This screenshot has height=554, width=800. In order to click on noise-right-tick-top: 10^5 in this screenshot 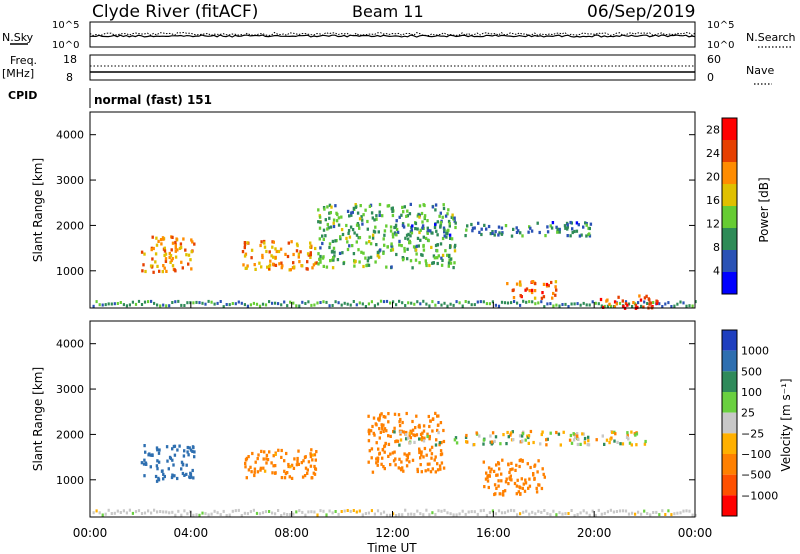, I will do `click(720, 25)`.